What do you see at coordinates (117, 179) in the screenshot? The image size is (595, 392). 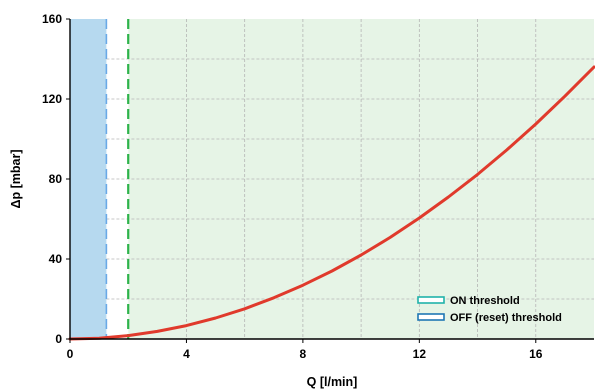 I see `threshold-lines` at bounding box center [117, 179].